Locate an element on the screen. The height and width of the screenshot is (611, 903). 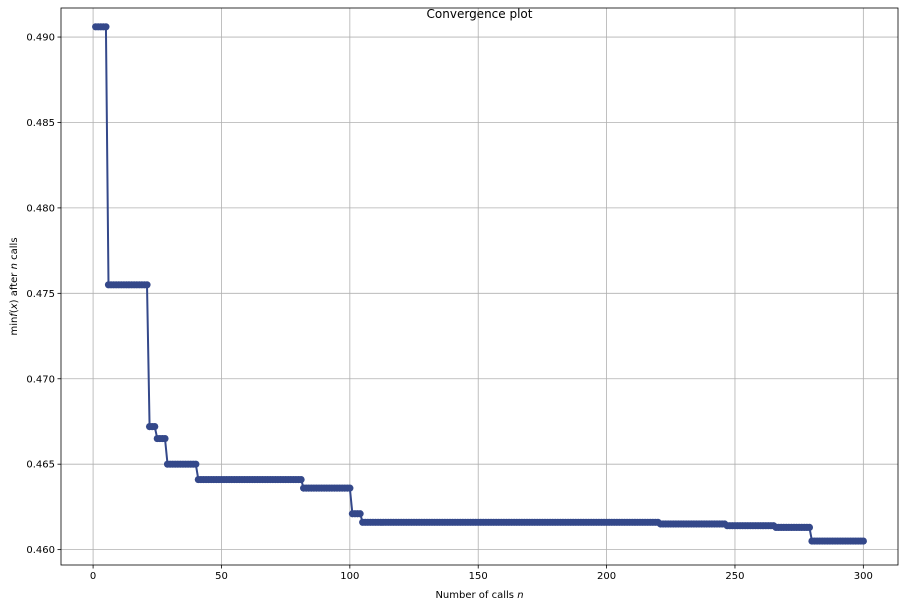
x-tick-label: 150 is located at coordinates (478, 576).